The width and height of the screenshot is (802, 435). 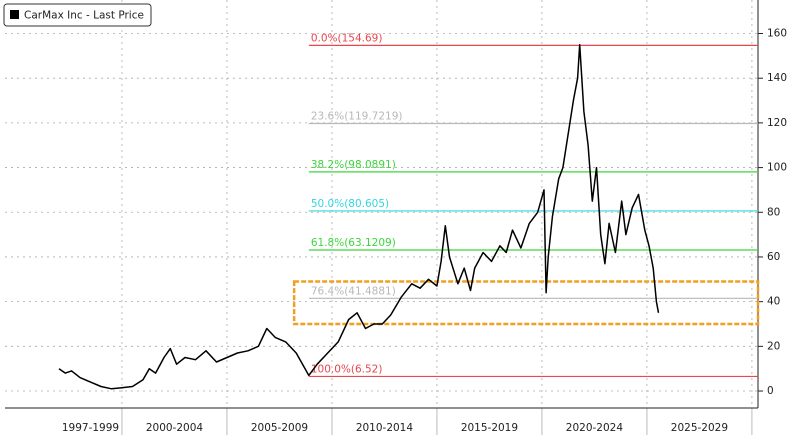 What do you see at coordinates (353, 165) in the screenshot?
I see `fib-label: 38.2%(98.0891)` at bounding box center [353, 165].